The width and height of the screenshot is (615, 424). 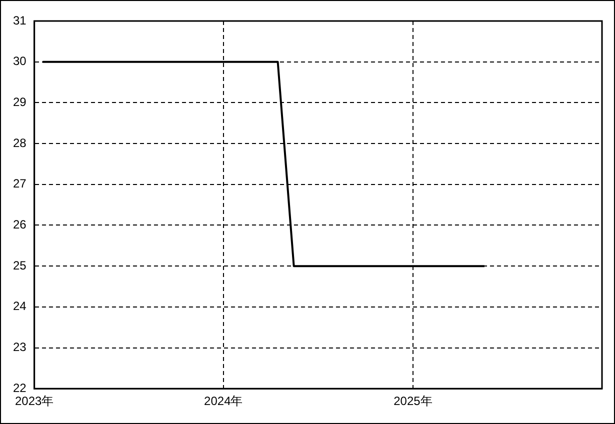 I want to click on x-tick-label: 2023年, so click(x=34, y=401).